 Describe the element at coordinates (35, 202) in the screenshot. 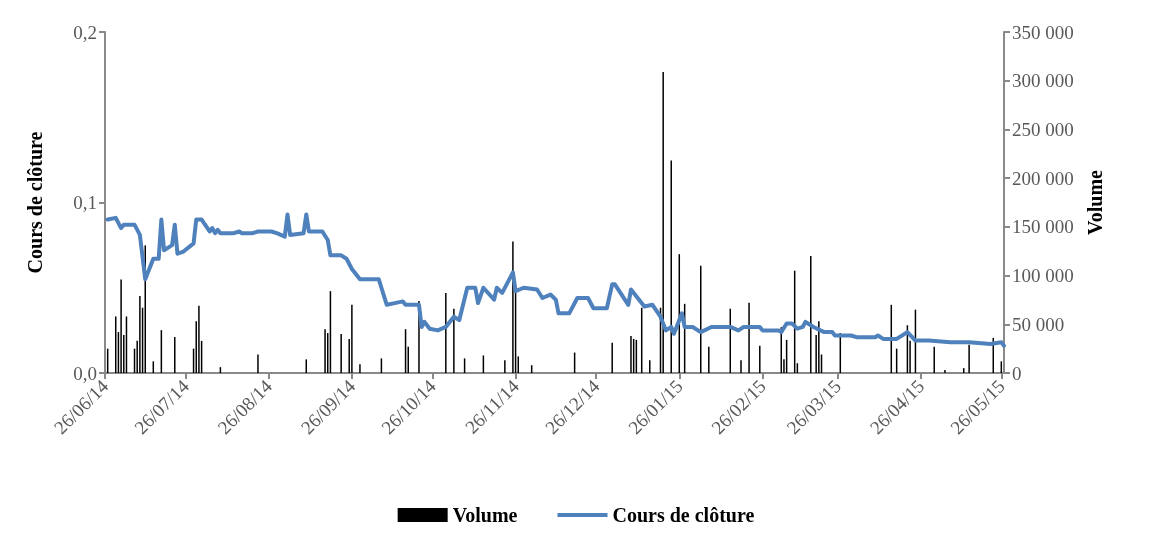

I see `y-axis-title: Cours de clôture` at that location.